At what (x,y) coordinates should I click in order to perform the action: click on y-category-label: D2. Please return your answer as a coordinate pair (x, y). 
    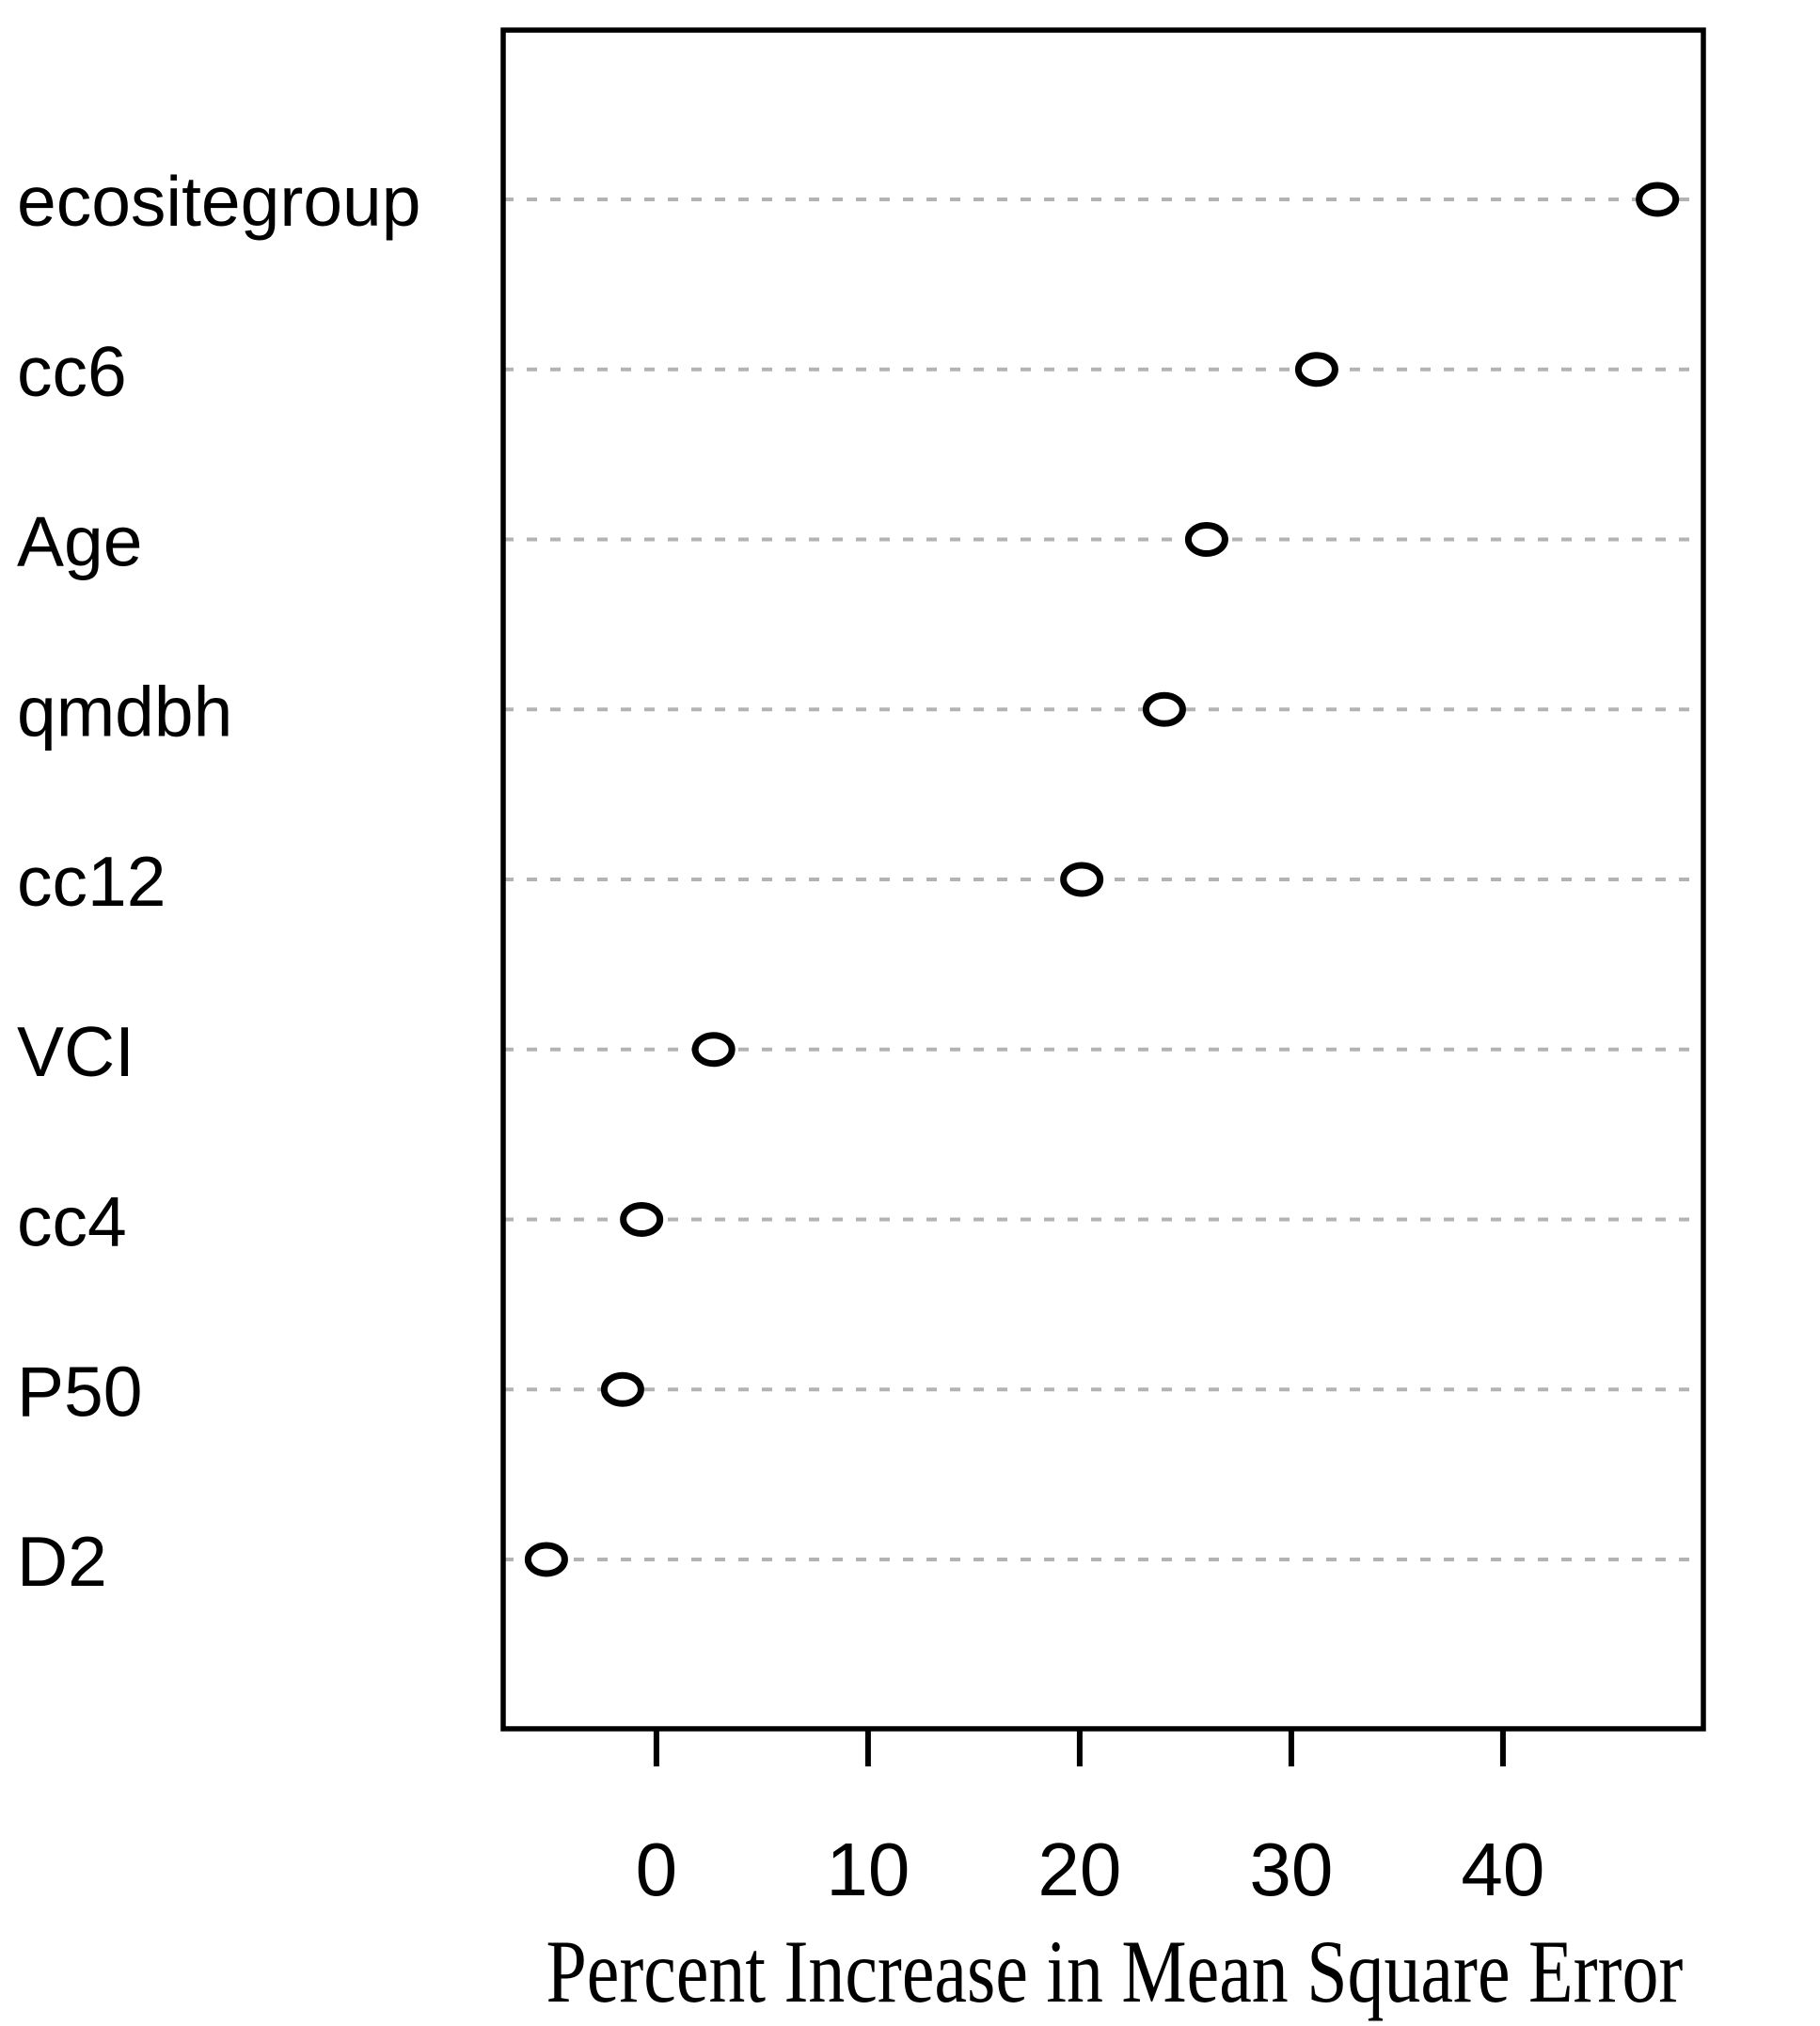
    Looking at the image, I should click on (62, 1561).